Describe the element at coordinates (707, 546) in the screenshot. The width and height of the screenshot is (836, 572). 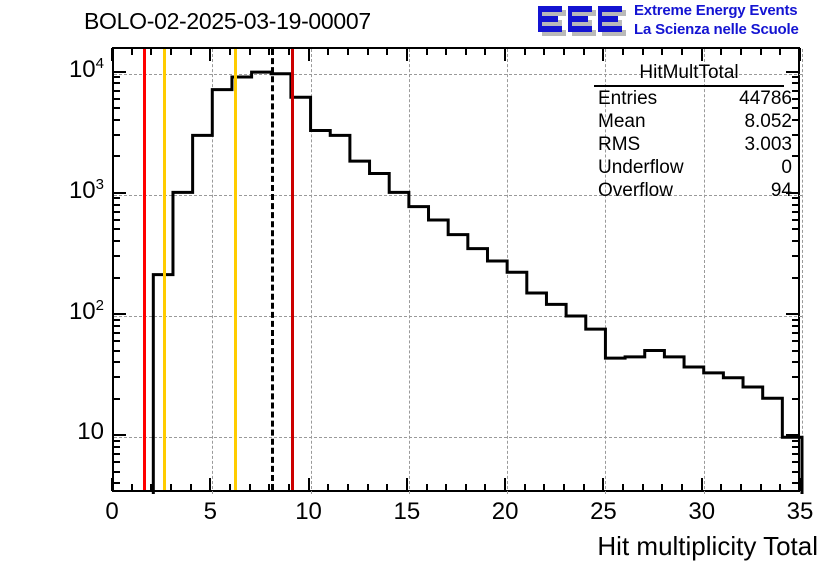
I see `x-axis-title: Hit multiplicity Total` at that location.